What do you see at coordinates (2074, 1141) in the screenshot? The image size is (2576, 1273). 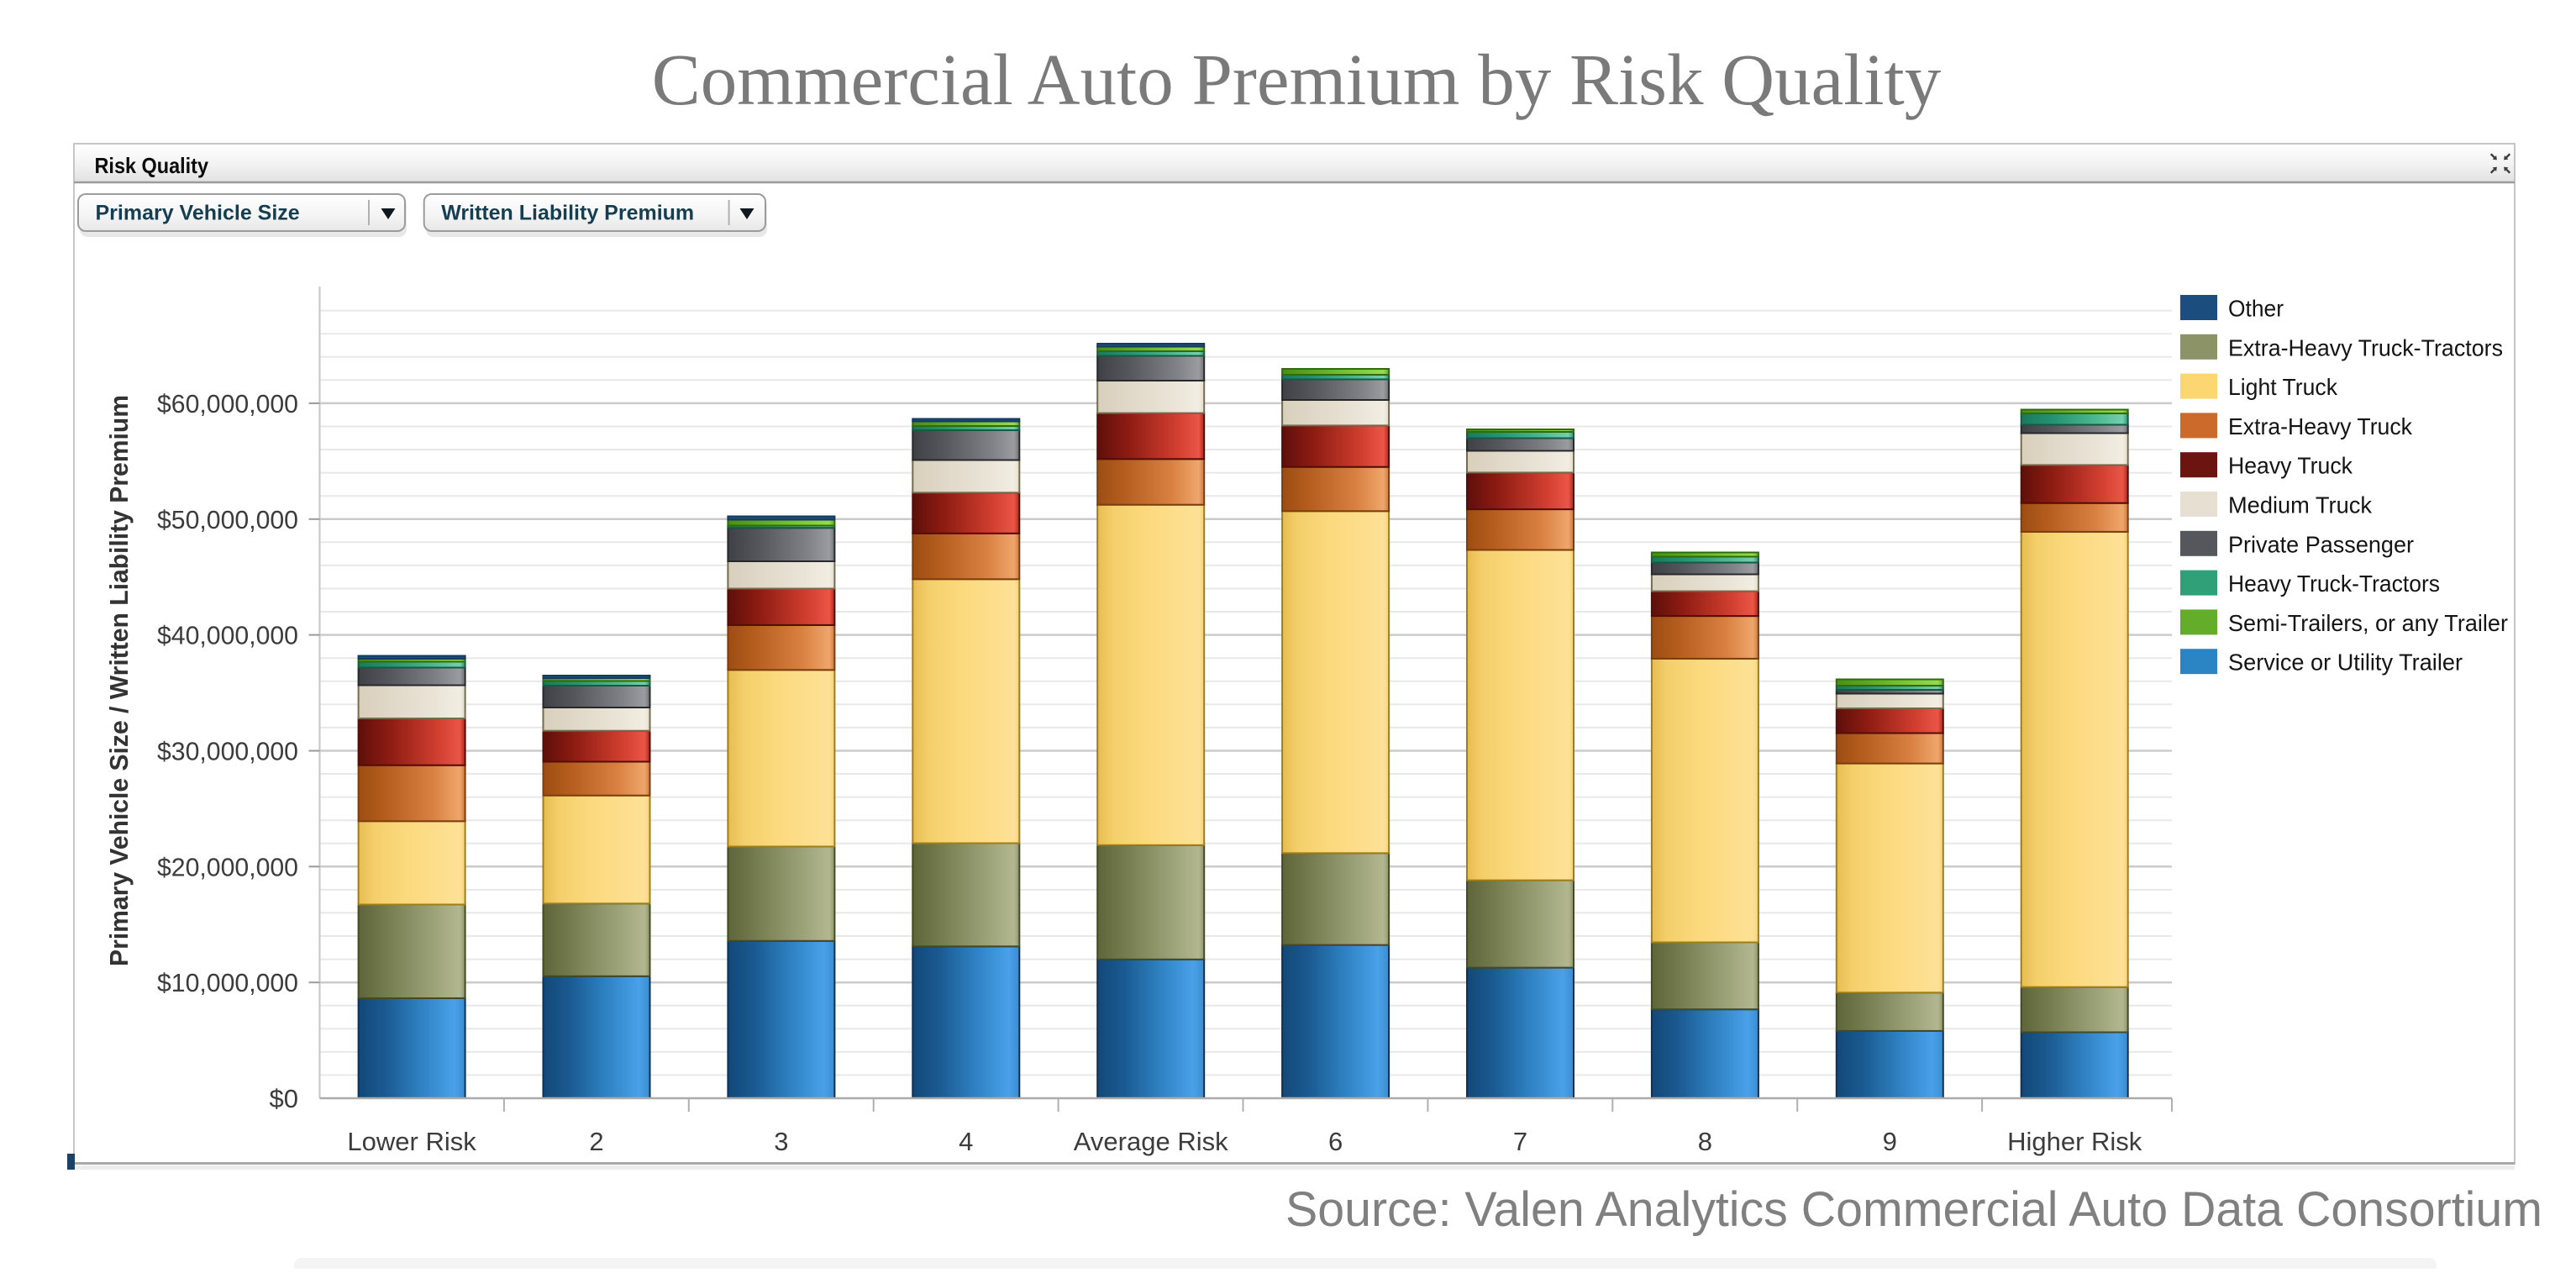 I see `svg-text: Higher Risk` at bounding box center [2074, 1141].